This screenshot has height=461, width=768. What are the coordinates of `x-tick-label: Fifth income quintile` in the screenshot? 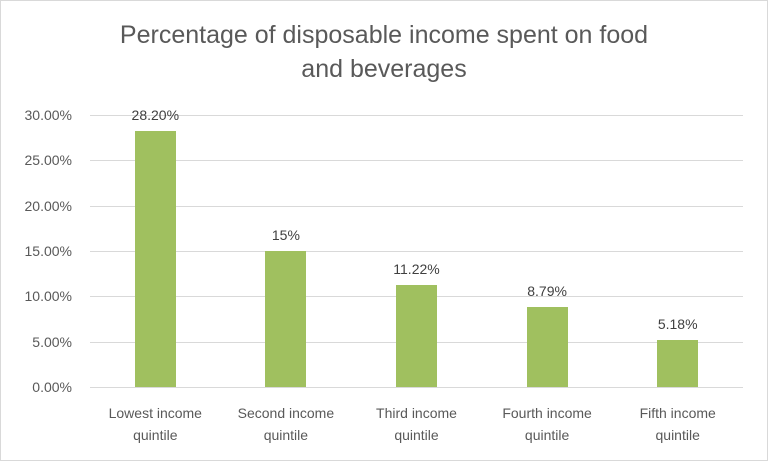 It's located at (677, 424).